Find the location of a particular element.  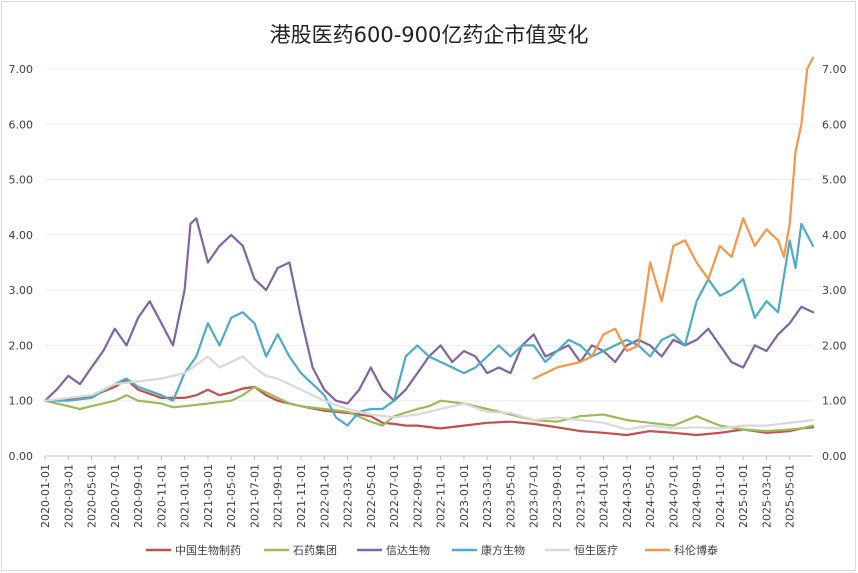

x-tick-label: 2022-03-01 is located at coordinates (348, 496).